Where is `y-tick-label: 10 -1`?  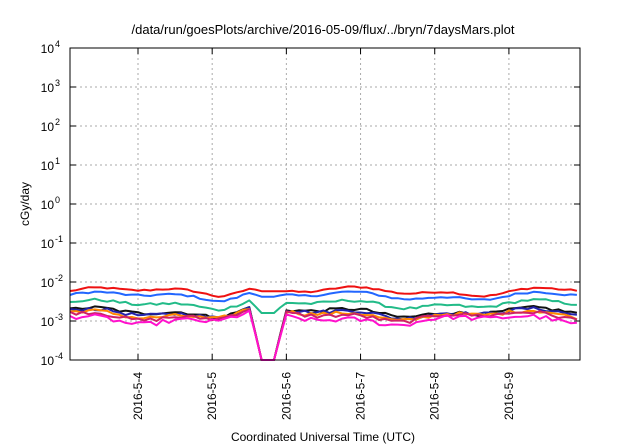
y-tick-label: 10 -1 is located at coordinates (52, 242).